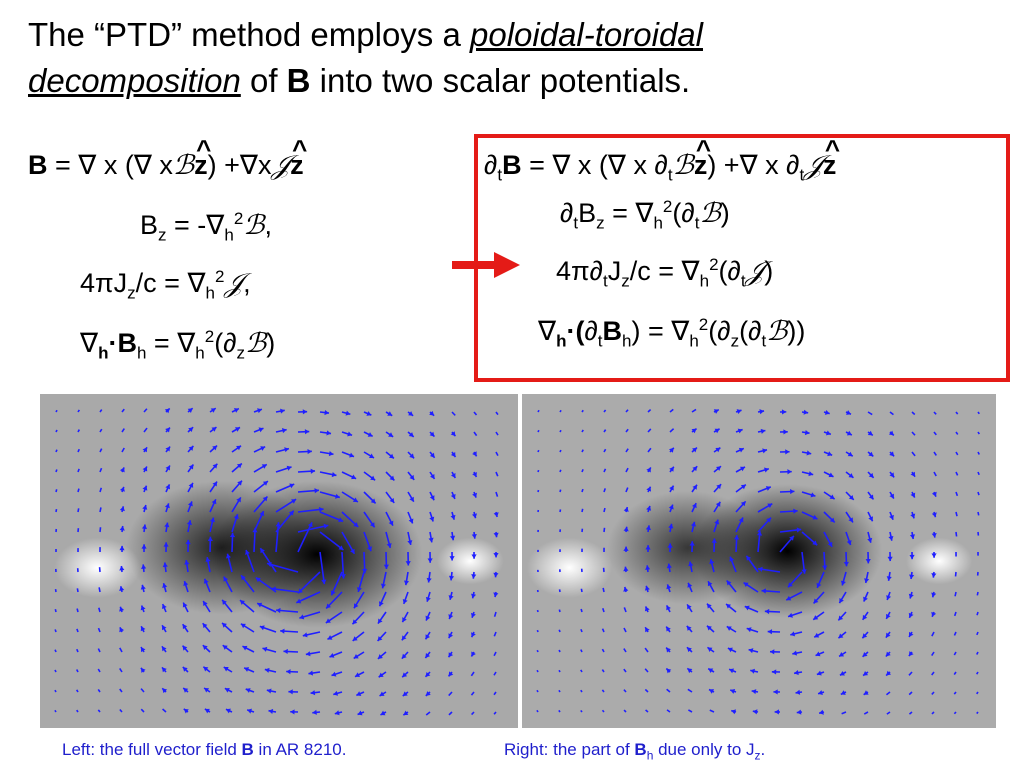 The height and width of the screenshot is (768, 1024). Describe the element at coordinates (165, 285) in the screenshot. I see `left-equation-3: 4πJz/c = ∇h2𝒥,` at that location.